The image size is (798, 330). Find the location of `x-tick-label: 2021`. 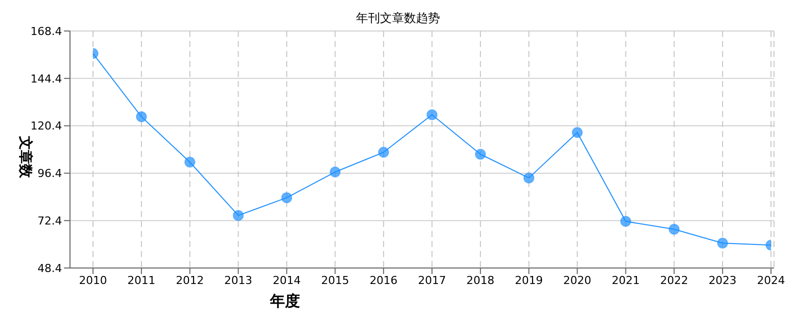

x-tick-label: 2021 is located at coordinates (626, 280).